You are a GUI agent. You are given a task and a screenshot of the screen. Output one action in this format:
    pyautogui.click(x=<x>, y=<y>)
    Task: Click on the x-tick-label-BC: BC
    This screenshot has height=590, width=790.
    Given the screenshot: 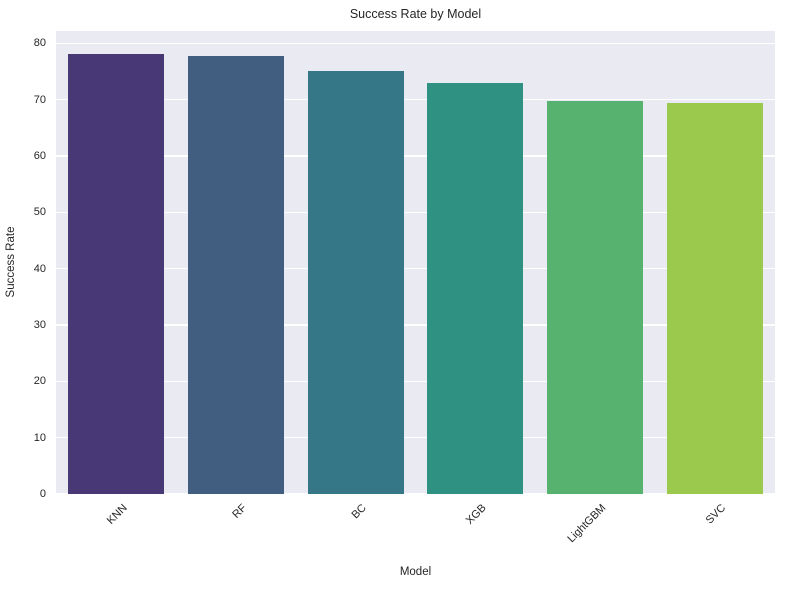 What is the action you would take?
    pyautogui.click(x=359, y=512)
    